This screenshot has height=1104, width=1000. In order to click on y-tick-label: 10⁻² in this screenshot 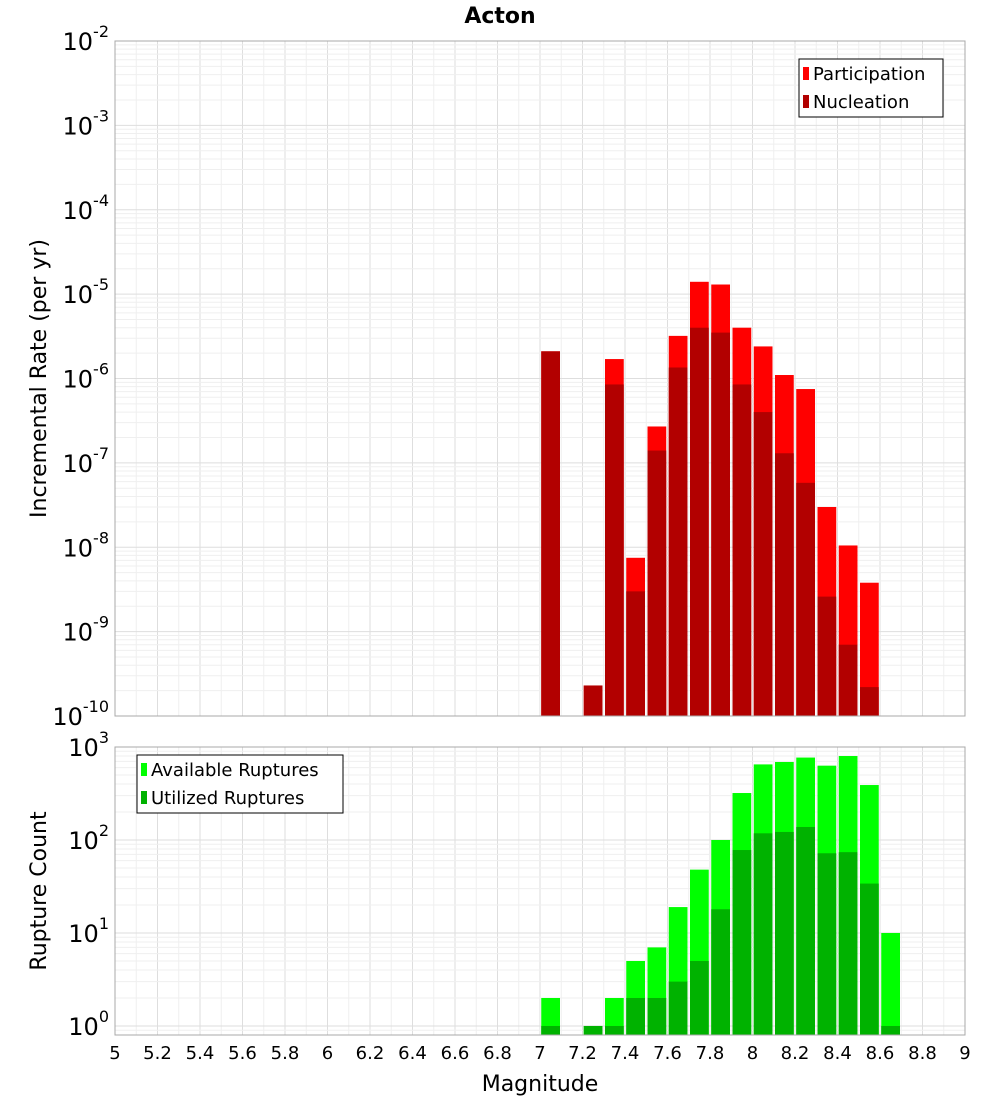, I will do `click(86, 39)`.